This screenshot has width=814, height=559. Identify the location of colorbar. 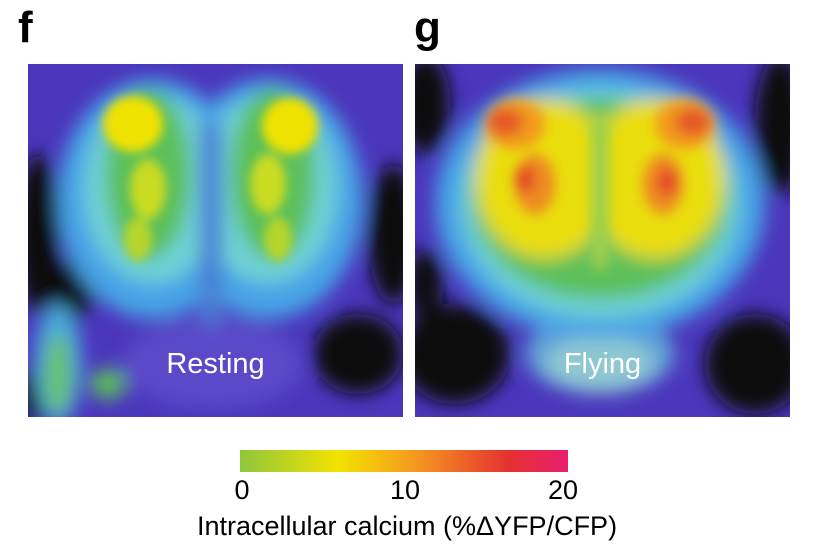
(404, 461).